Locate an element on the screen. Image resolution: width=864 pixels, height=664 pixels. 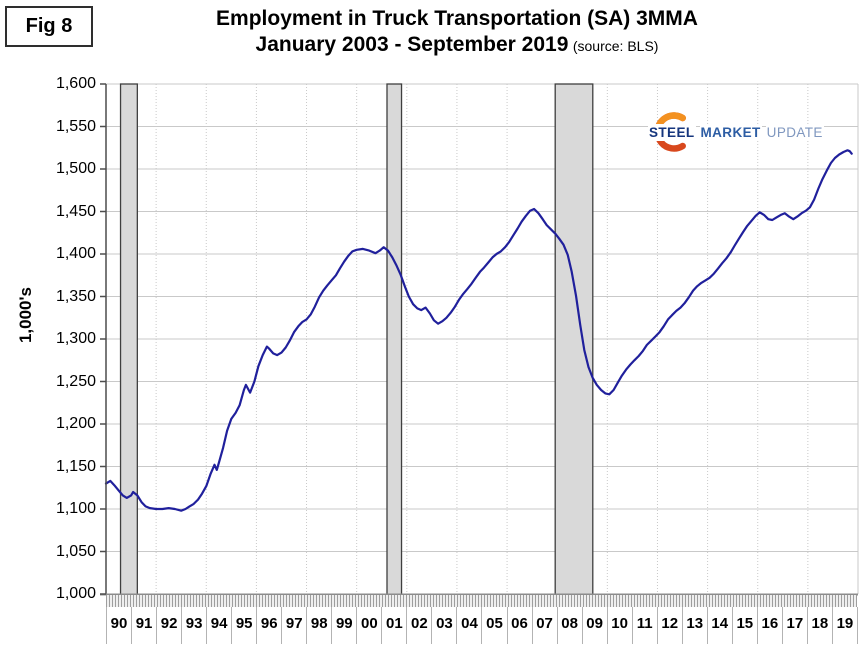
y-tick-label: 1,350 is located at coordinates (75, 296).